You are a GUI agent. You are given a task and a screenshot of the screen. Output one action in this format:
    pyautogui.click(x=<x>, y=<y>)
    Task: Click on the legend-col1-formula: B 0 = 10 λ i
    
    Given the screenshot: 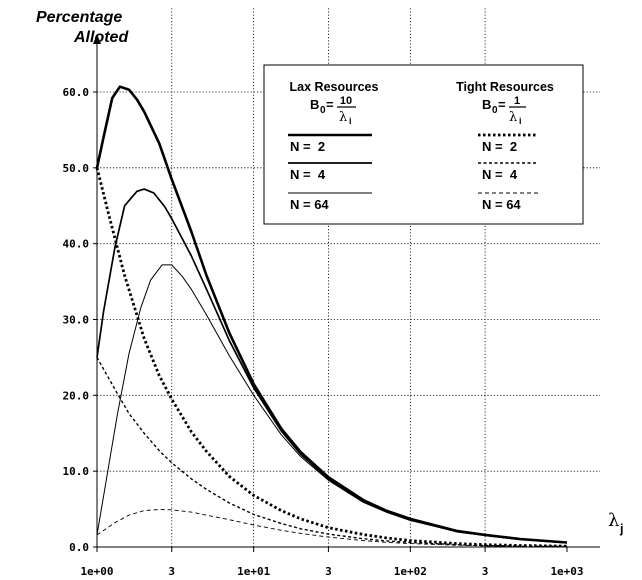 What is the action you would take?
    pyautogui.click(x=333, y=110)
    